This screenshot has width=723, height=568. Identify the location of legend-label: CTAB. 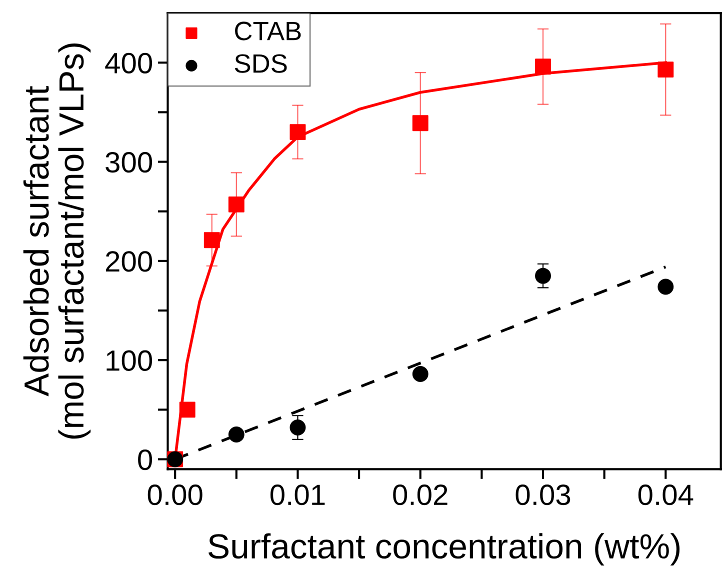
(268, 31).